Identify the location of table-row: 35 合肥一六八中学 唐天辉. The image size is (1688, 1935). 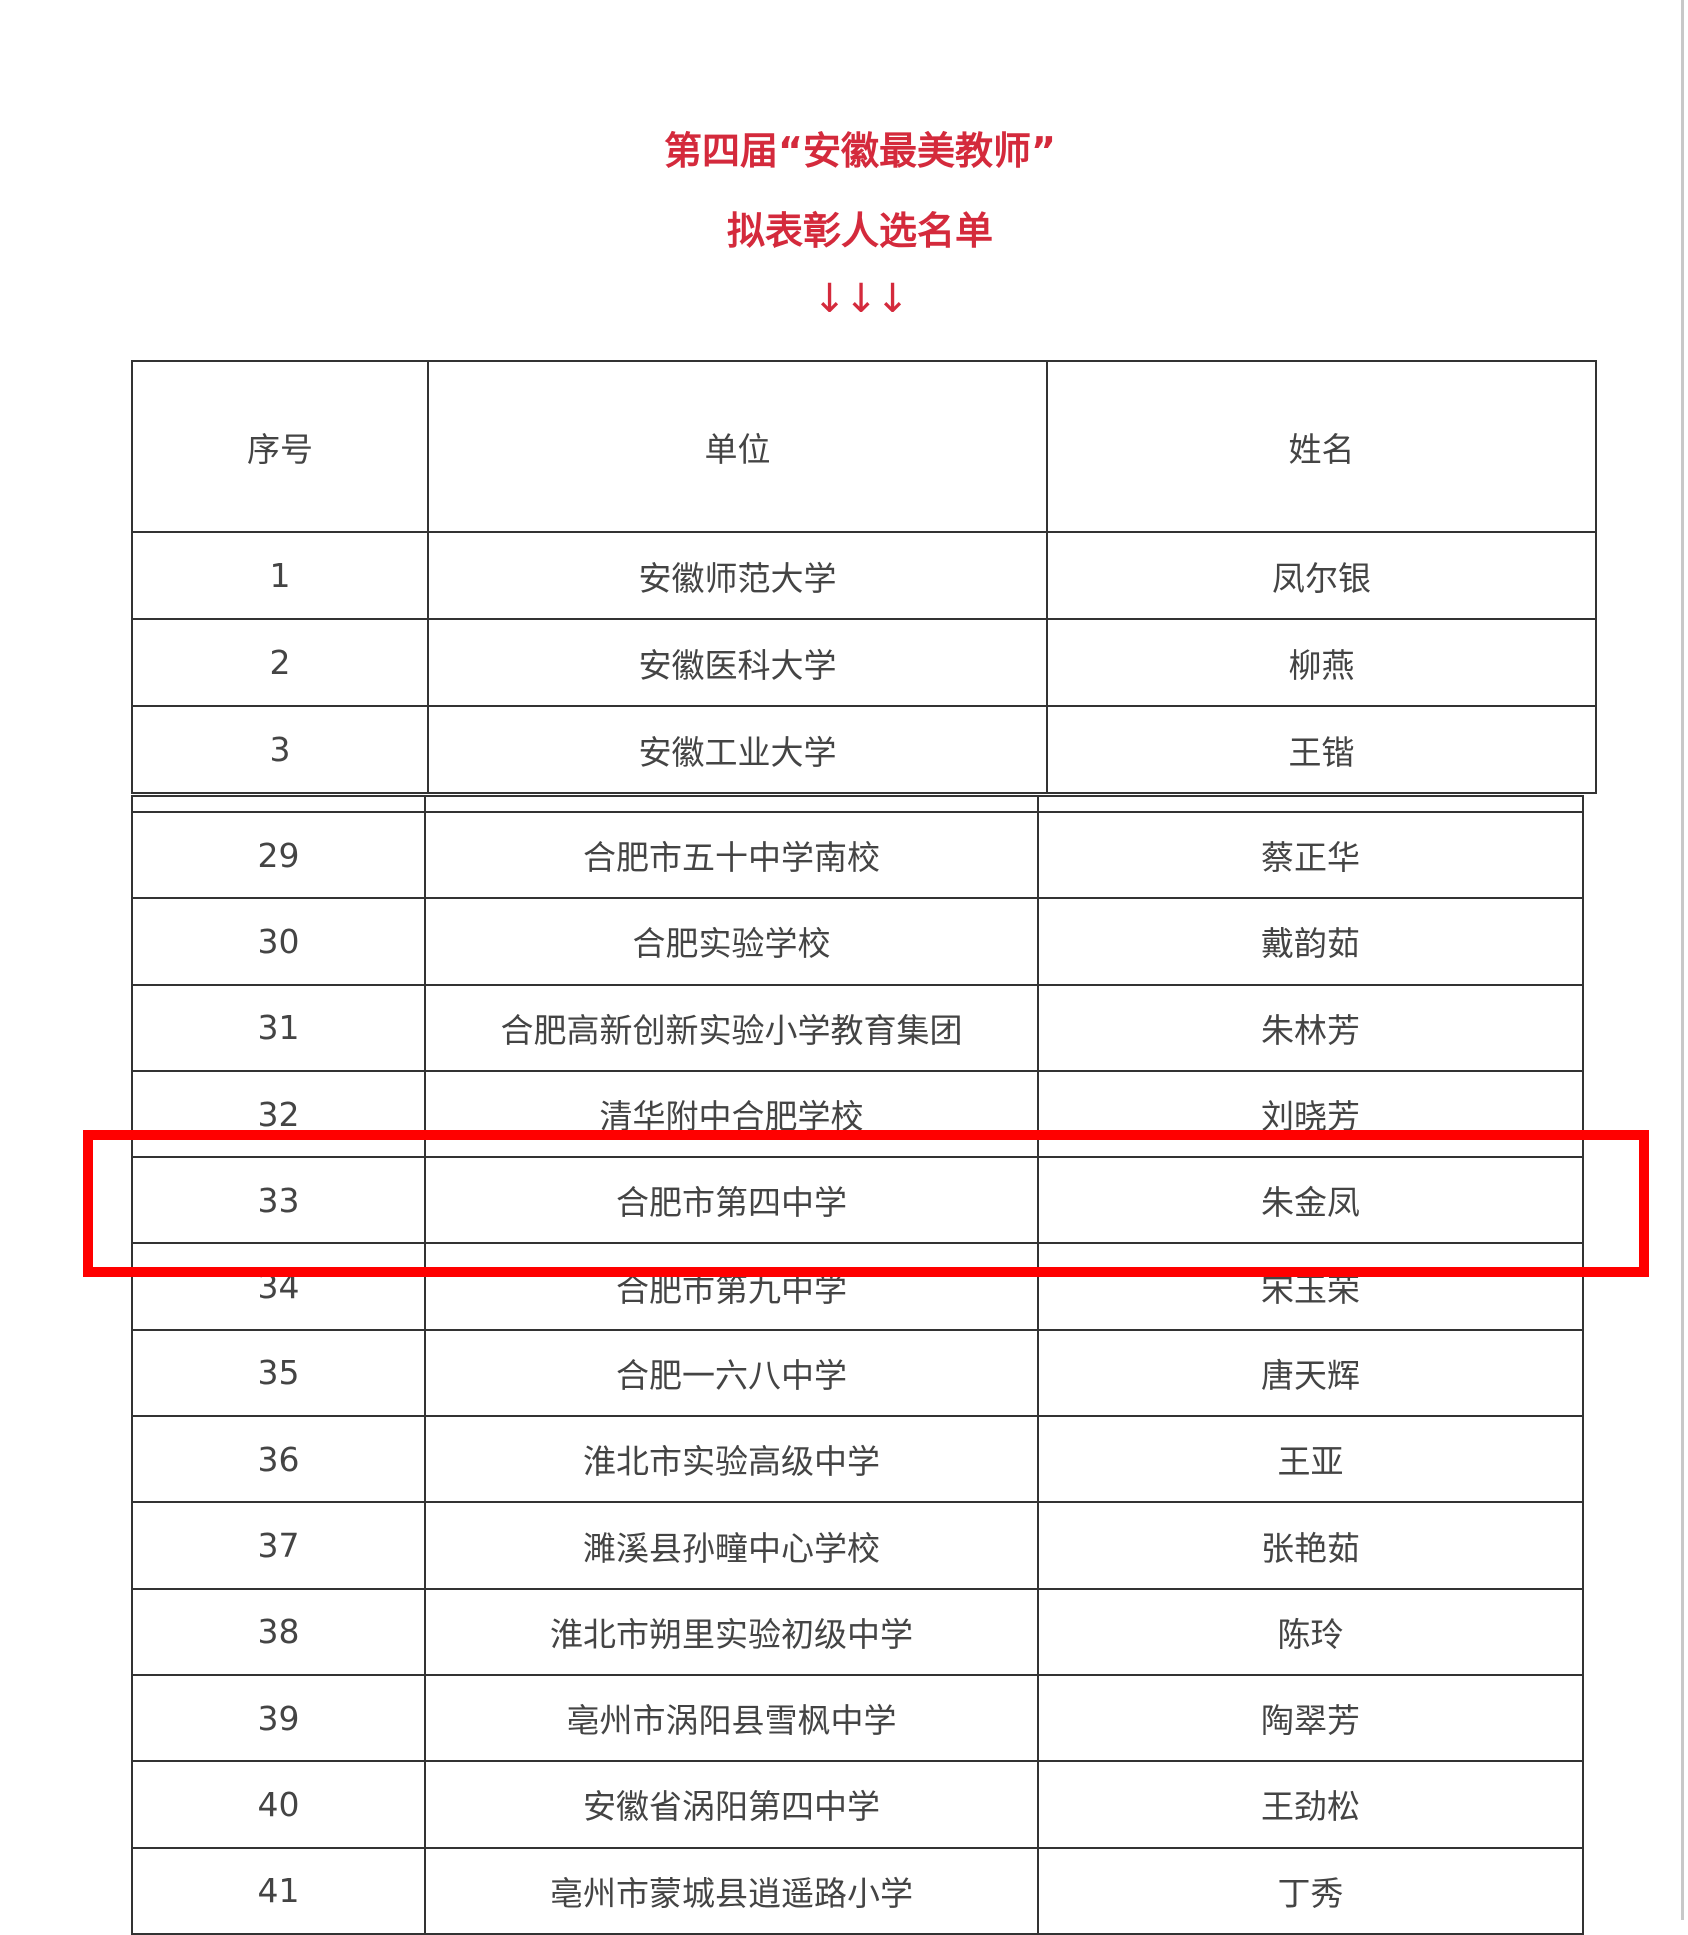
(857, 1373).